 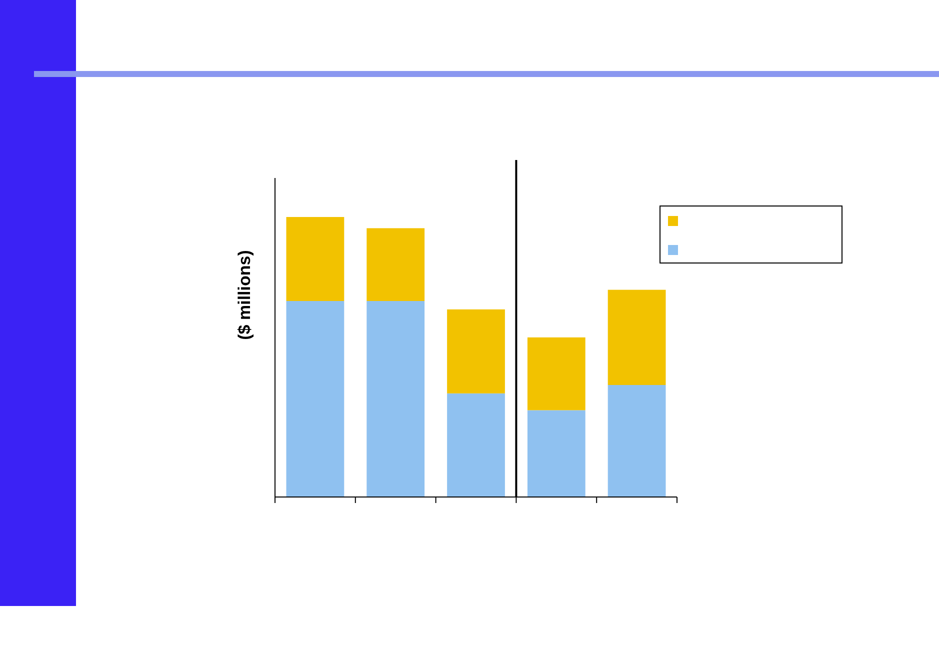 I want to click on y-axis-title: ($ millions), so click(x=244, y=295).